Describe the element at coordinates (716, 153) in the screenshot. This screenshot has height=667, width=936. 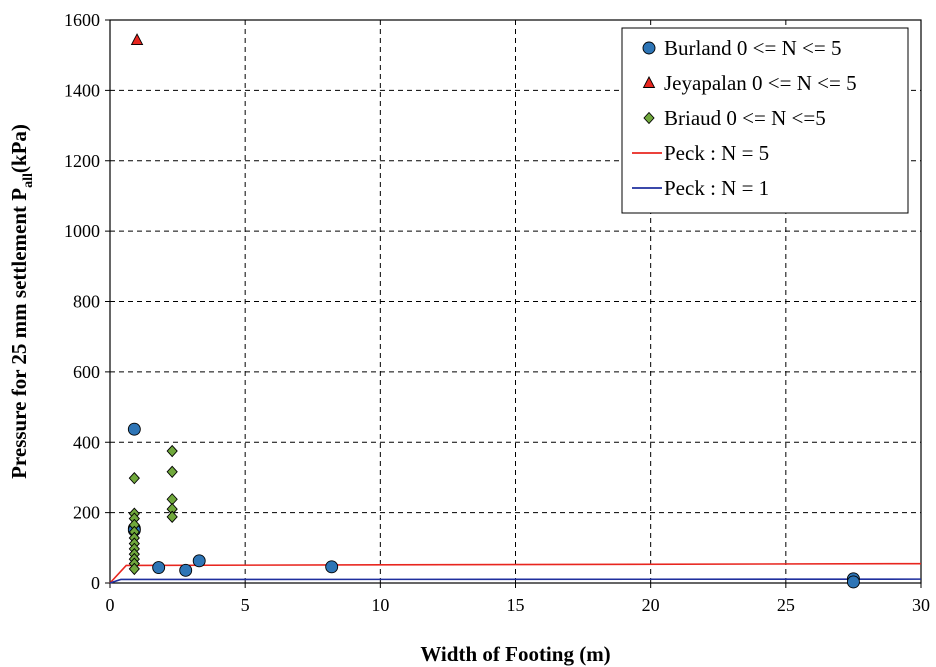
I see `legend-label: Peck : N = 5` at that location.